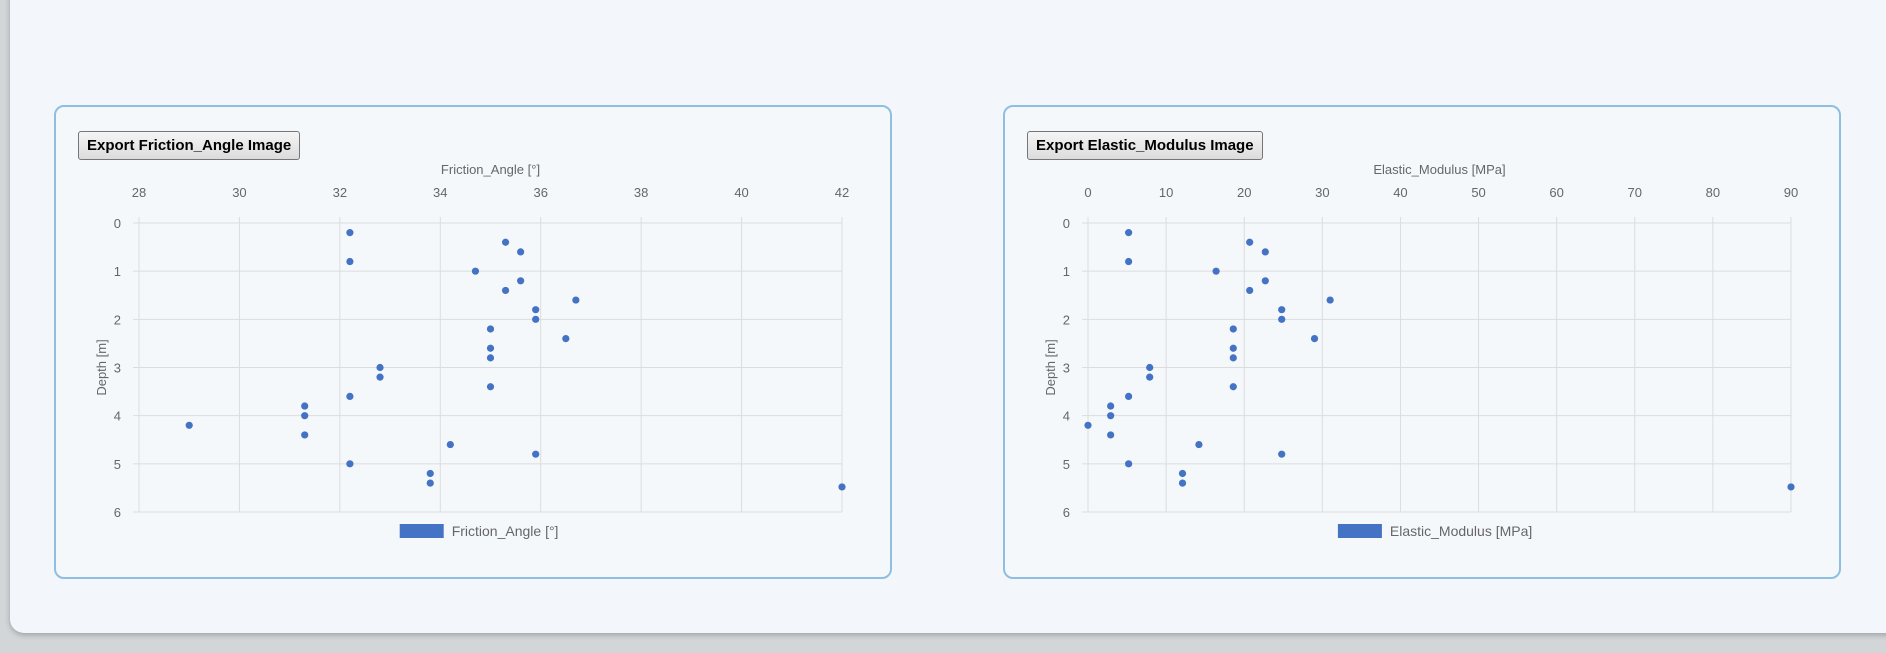  Describe the element at coordinates (440, 192) in the screenshot. I see `x-tick-label: 34` at that location.